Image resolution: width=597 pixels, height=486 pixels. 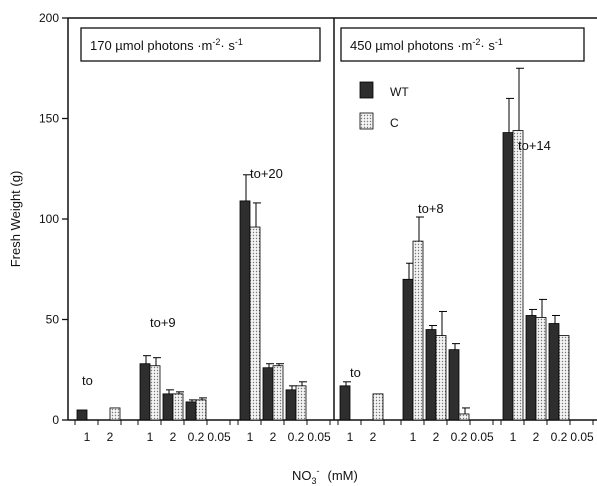 I want to click on y-axis: 0 50 100 150 200, so click(x=53, y=219).